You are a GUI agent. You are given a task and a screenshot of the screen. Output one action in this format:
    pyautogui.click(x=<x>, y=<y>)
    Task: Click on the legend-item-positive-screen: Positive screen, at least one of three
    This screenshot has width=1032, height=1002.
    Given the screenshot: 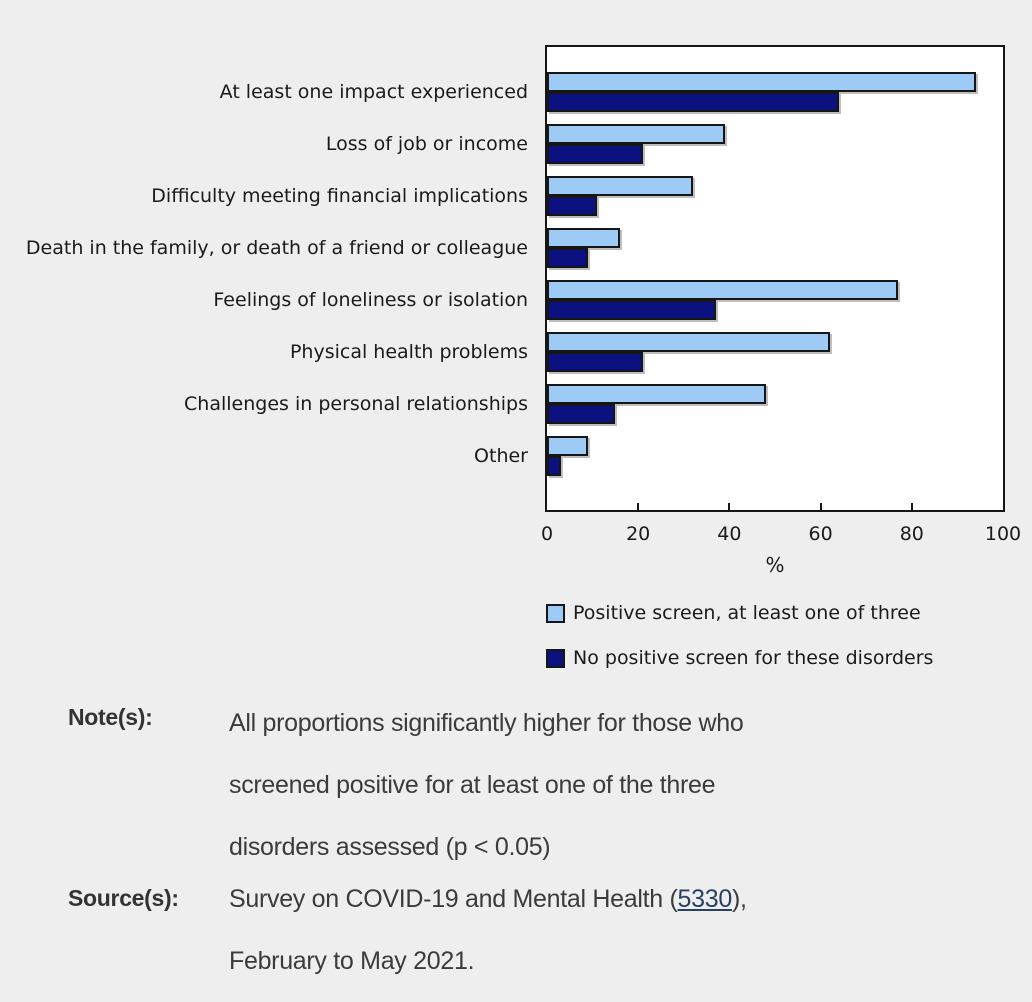 What is the action you would take?
    pyautogui.click(x=733, y=613)
    